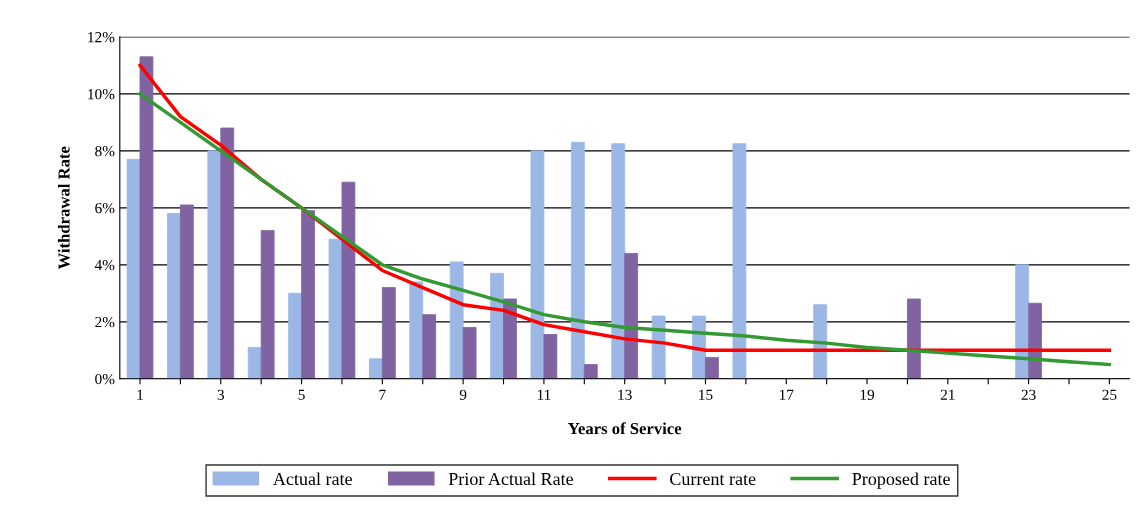  What do you see at coordinates (786, 394) in the screenshot?
I see `x-tick-label: 17` at bounding box center [786, 394].